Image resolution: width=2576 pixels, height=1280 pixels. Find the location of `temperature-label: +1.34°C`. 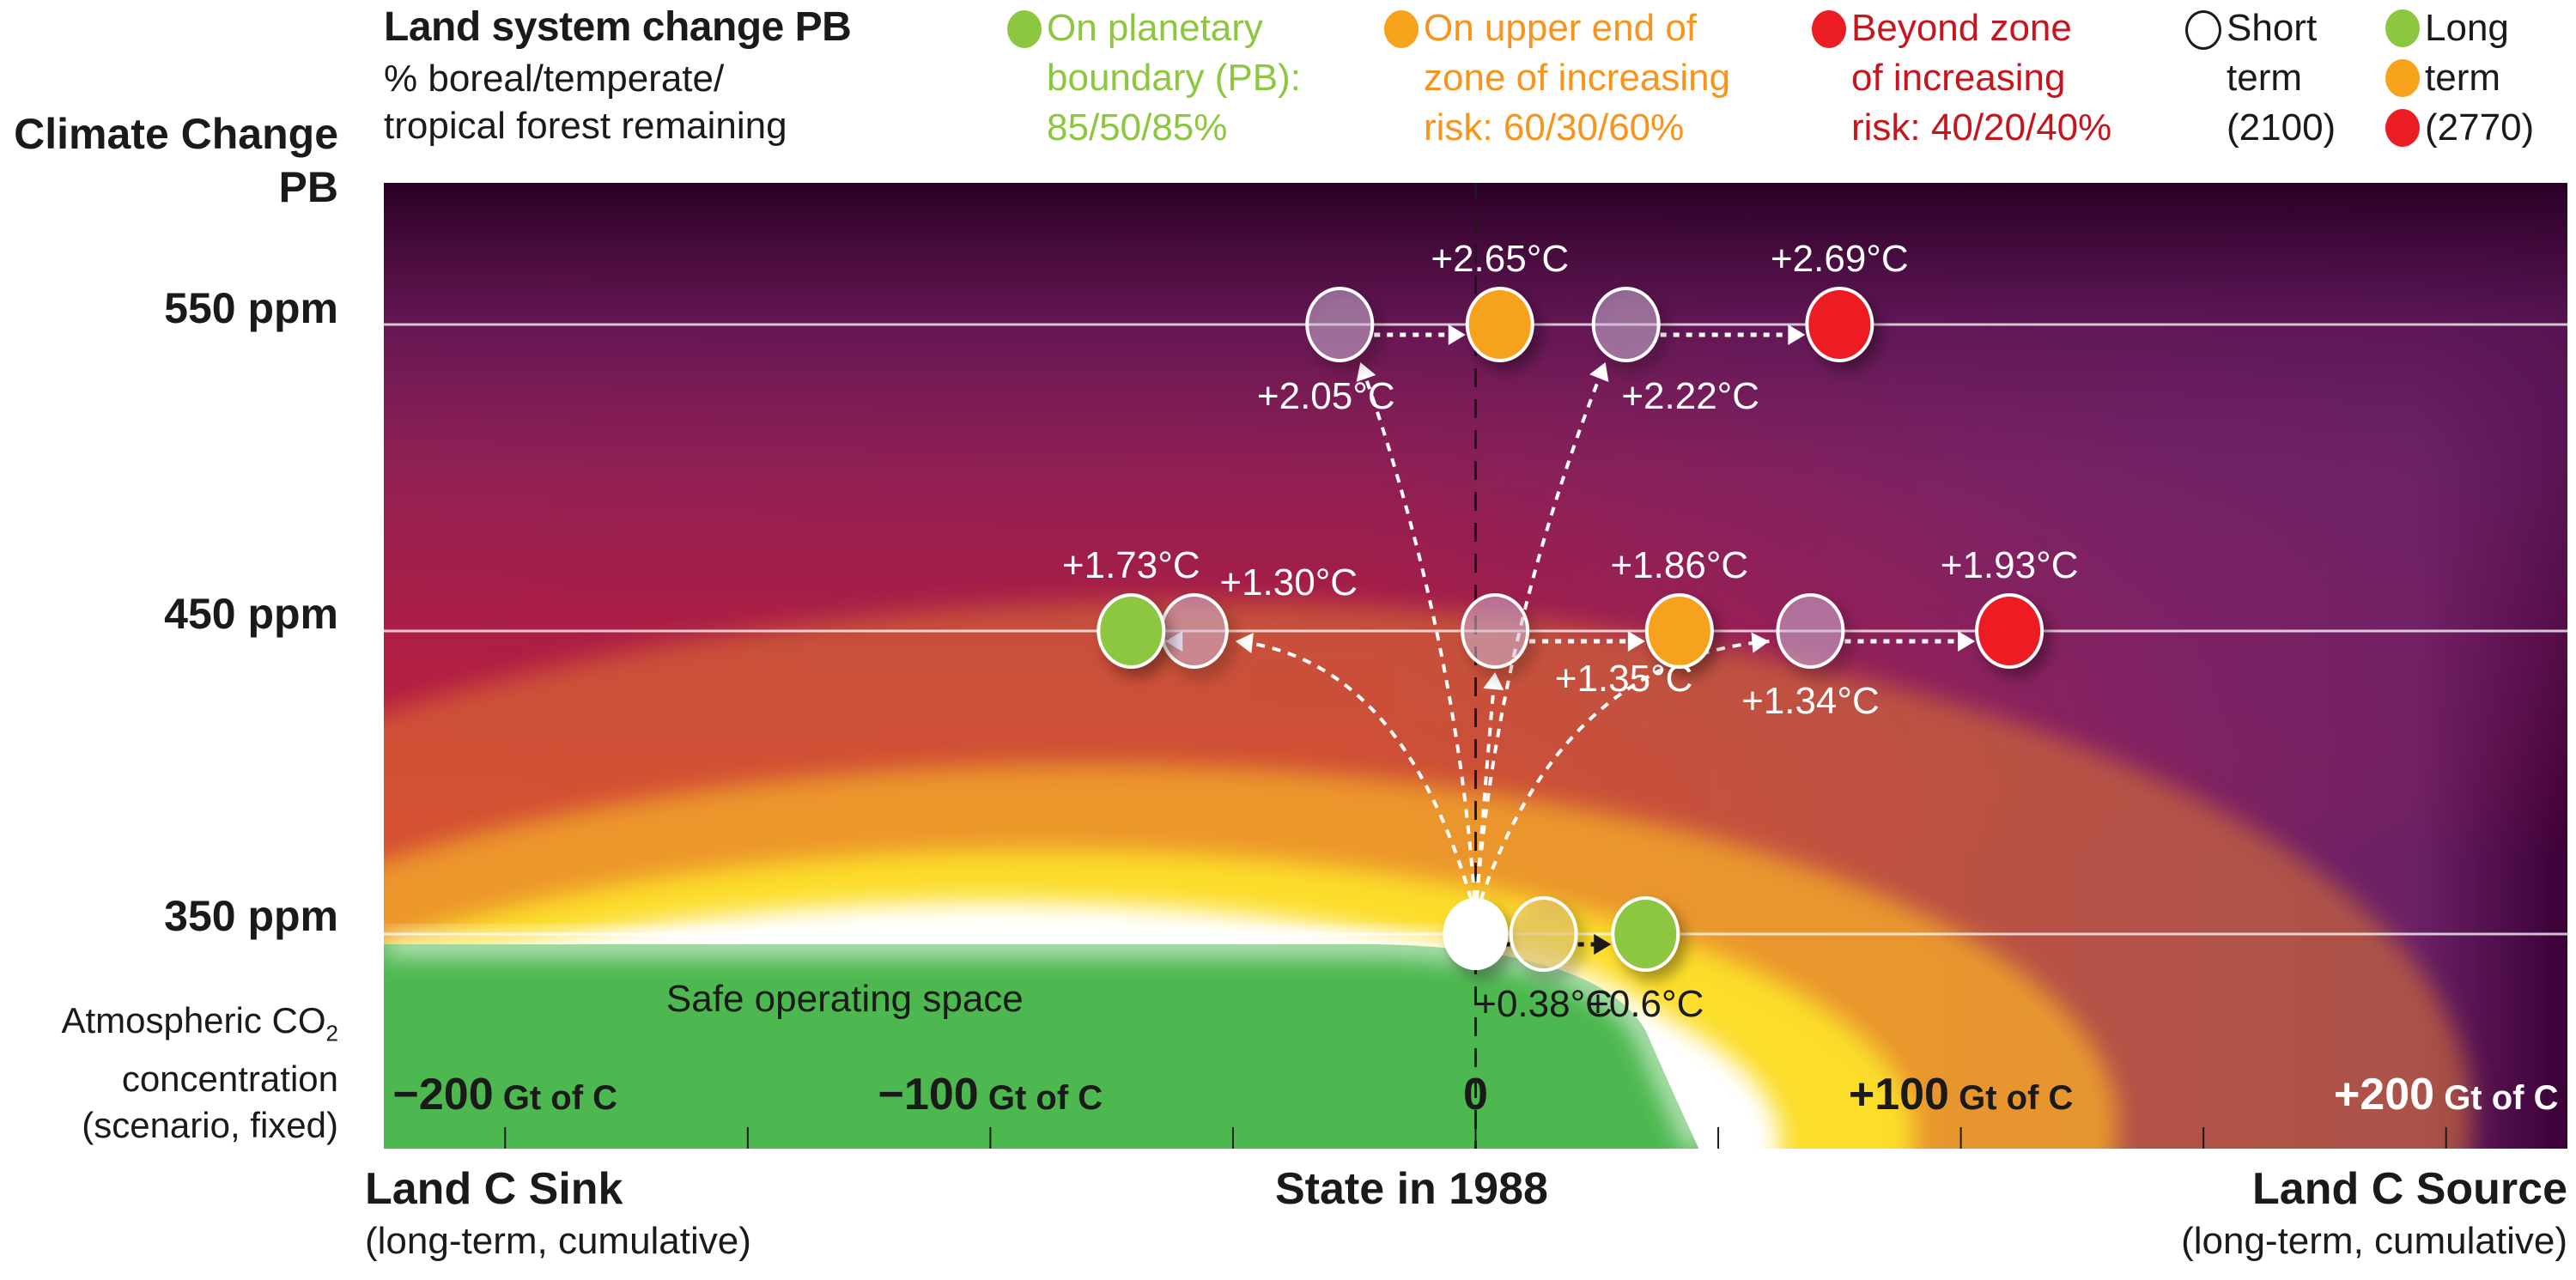

temperature-label: +1.34°C is located at coordinates (1811, 701).